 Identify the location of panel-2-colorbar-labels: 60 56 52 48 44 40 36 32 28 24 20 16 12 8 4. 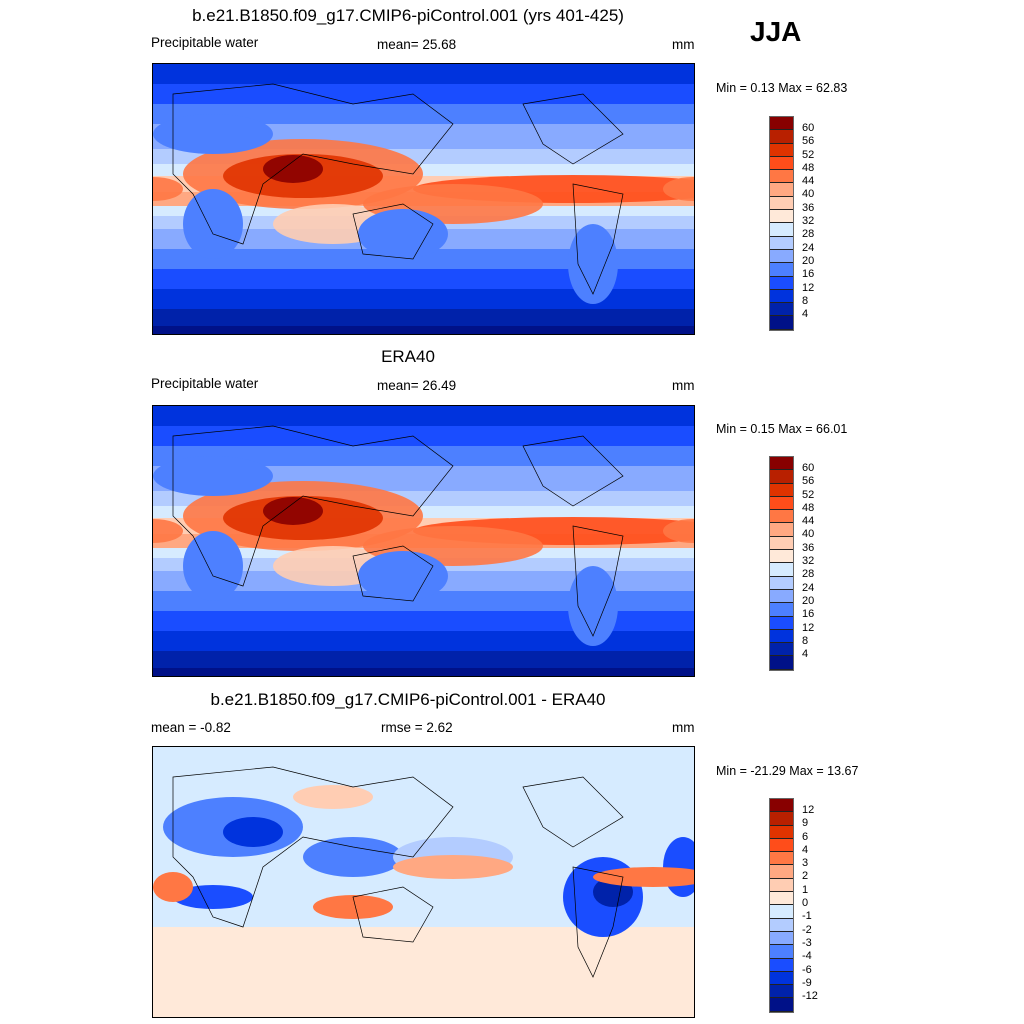
(808, 561).